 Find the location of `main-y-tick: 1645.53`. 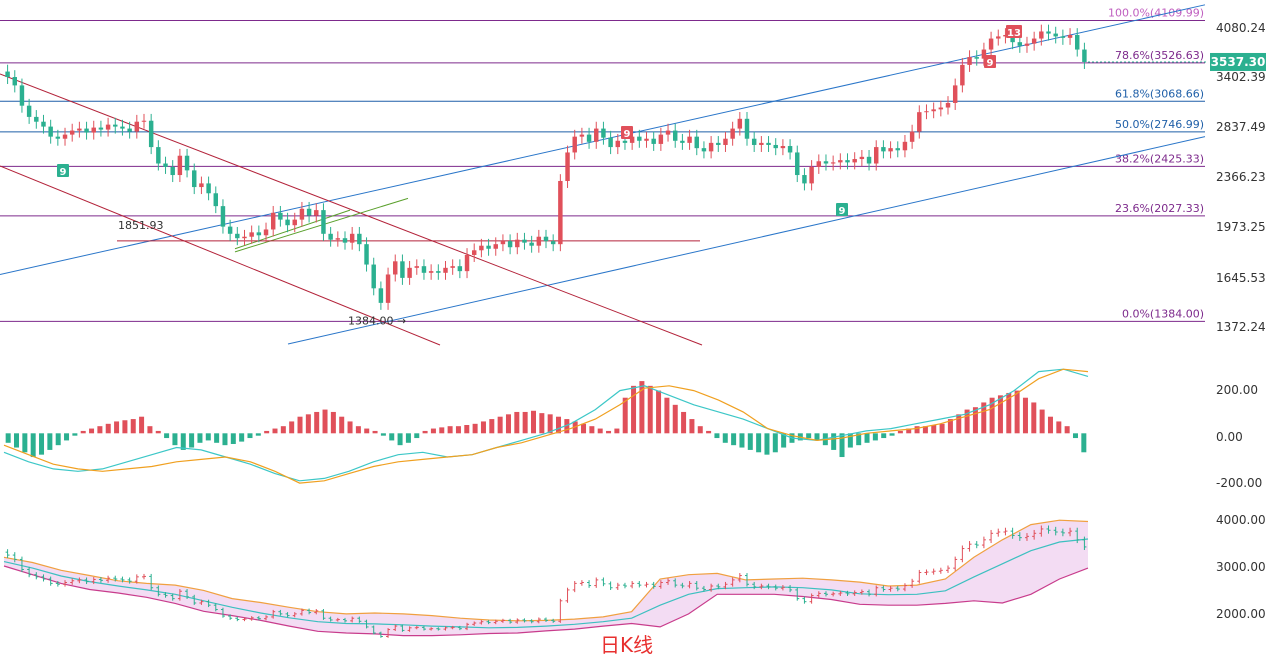

main-y-tick: 1645.53 is located at coordinates (1241, 278).